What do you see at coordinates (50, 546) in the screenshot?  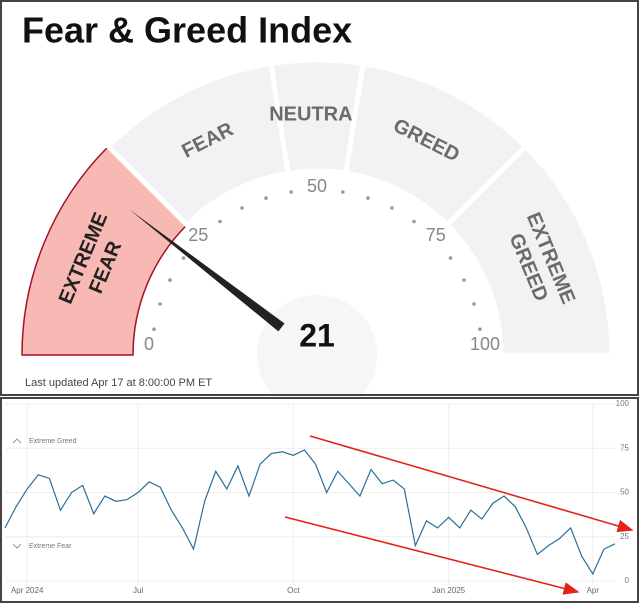 I see `annotation: Extreme Fear` at bounding box center [50, 546].